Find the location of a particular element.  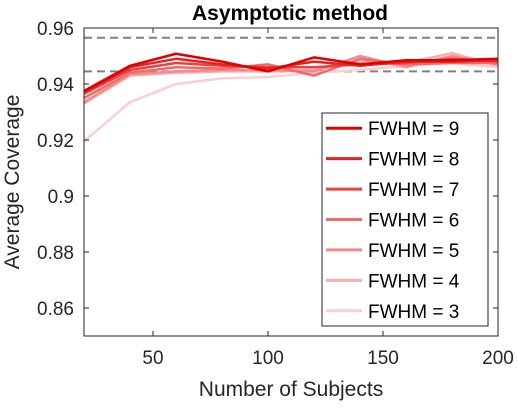

legend-label-3: FWHM = 7 is located at coordinates (413, 190).